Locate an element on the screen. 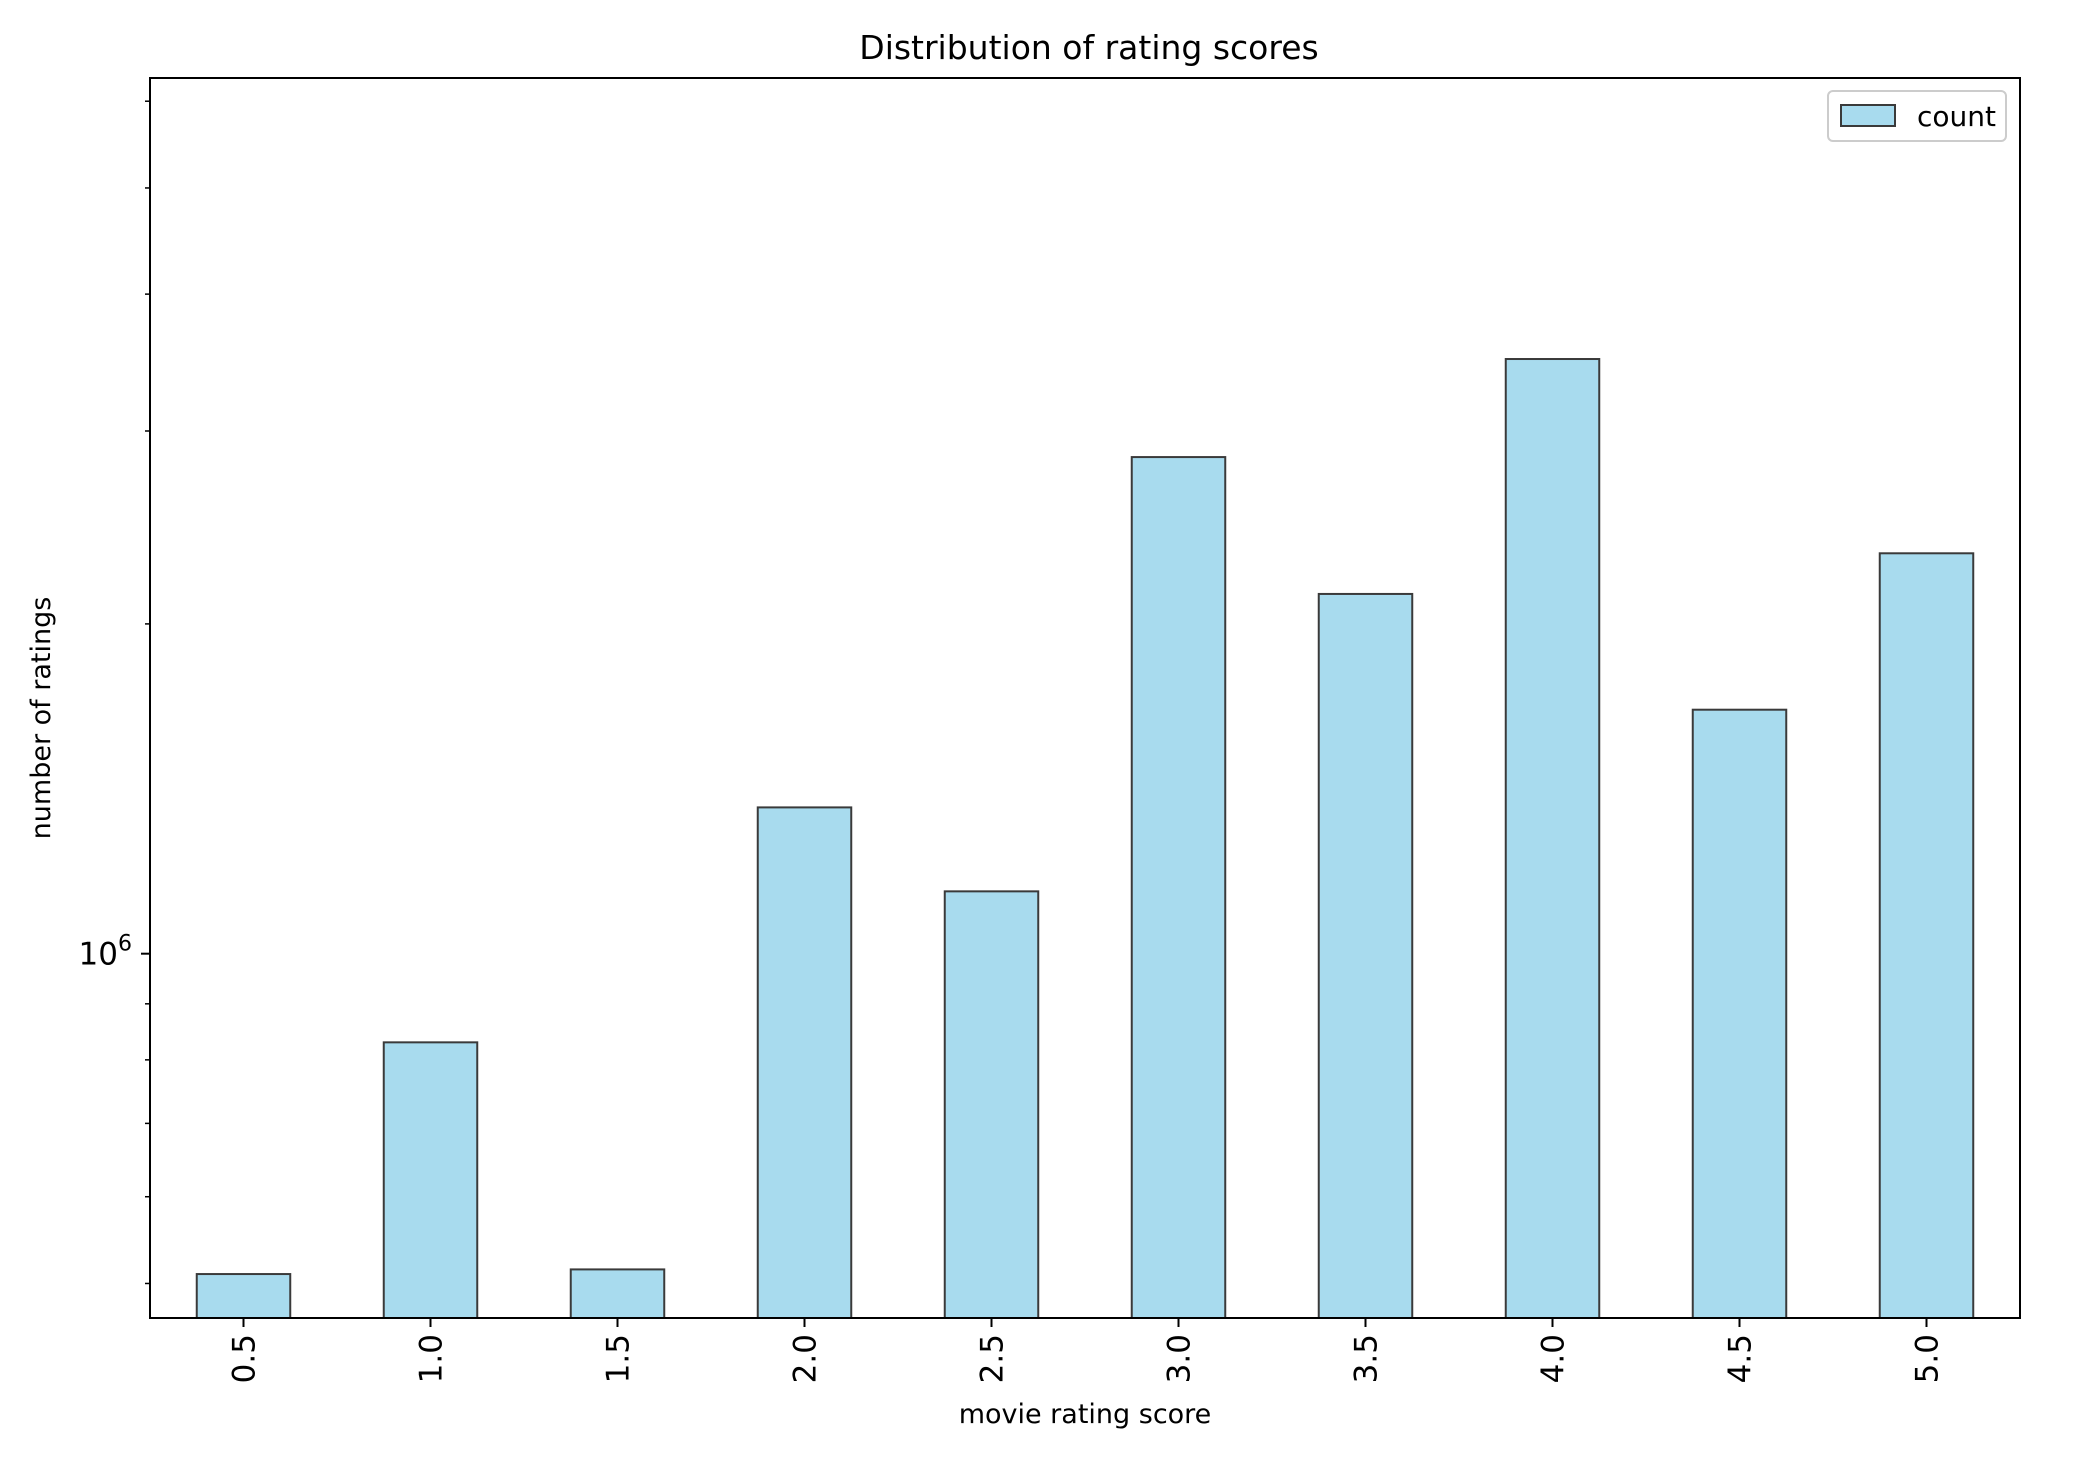  x-tick-label: 3.0 is located at coordinates (1180, 1358).